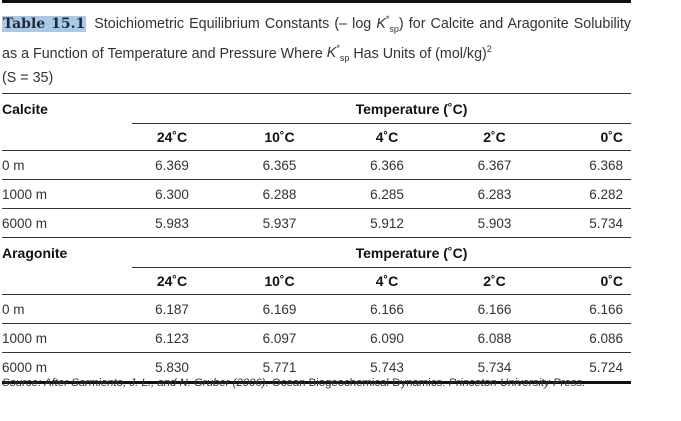 Image resolution: width=681 pixels, height=421 pixels. Describe the element at coordinates (316, 94) in the screenshot. I see `caption-rule` at that location.